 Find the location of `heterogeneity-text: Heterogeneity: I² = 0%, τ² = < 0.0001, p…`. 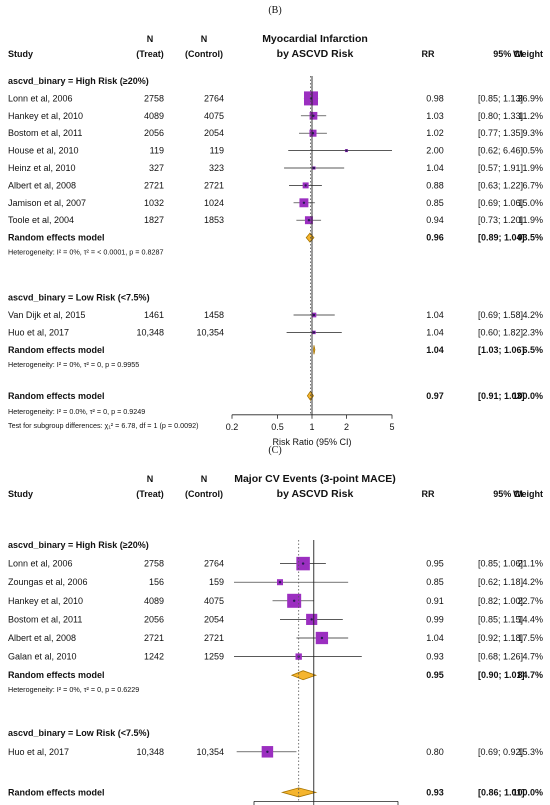

heterogeneity-text: Heterogeneity: I² = 0%, τ² = < 0.0001, p… is located at coordinates (85, 252).